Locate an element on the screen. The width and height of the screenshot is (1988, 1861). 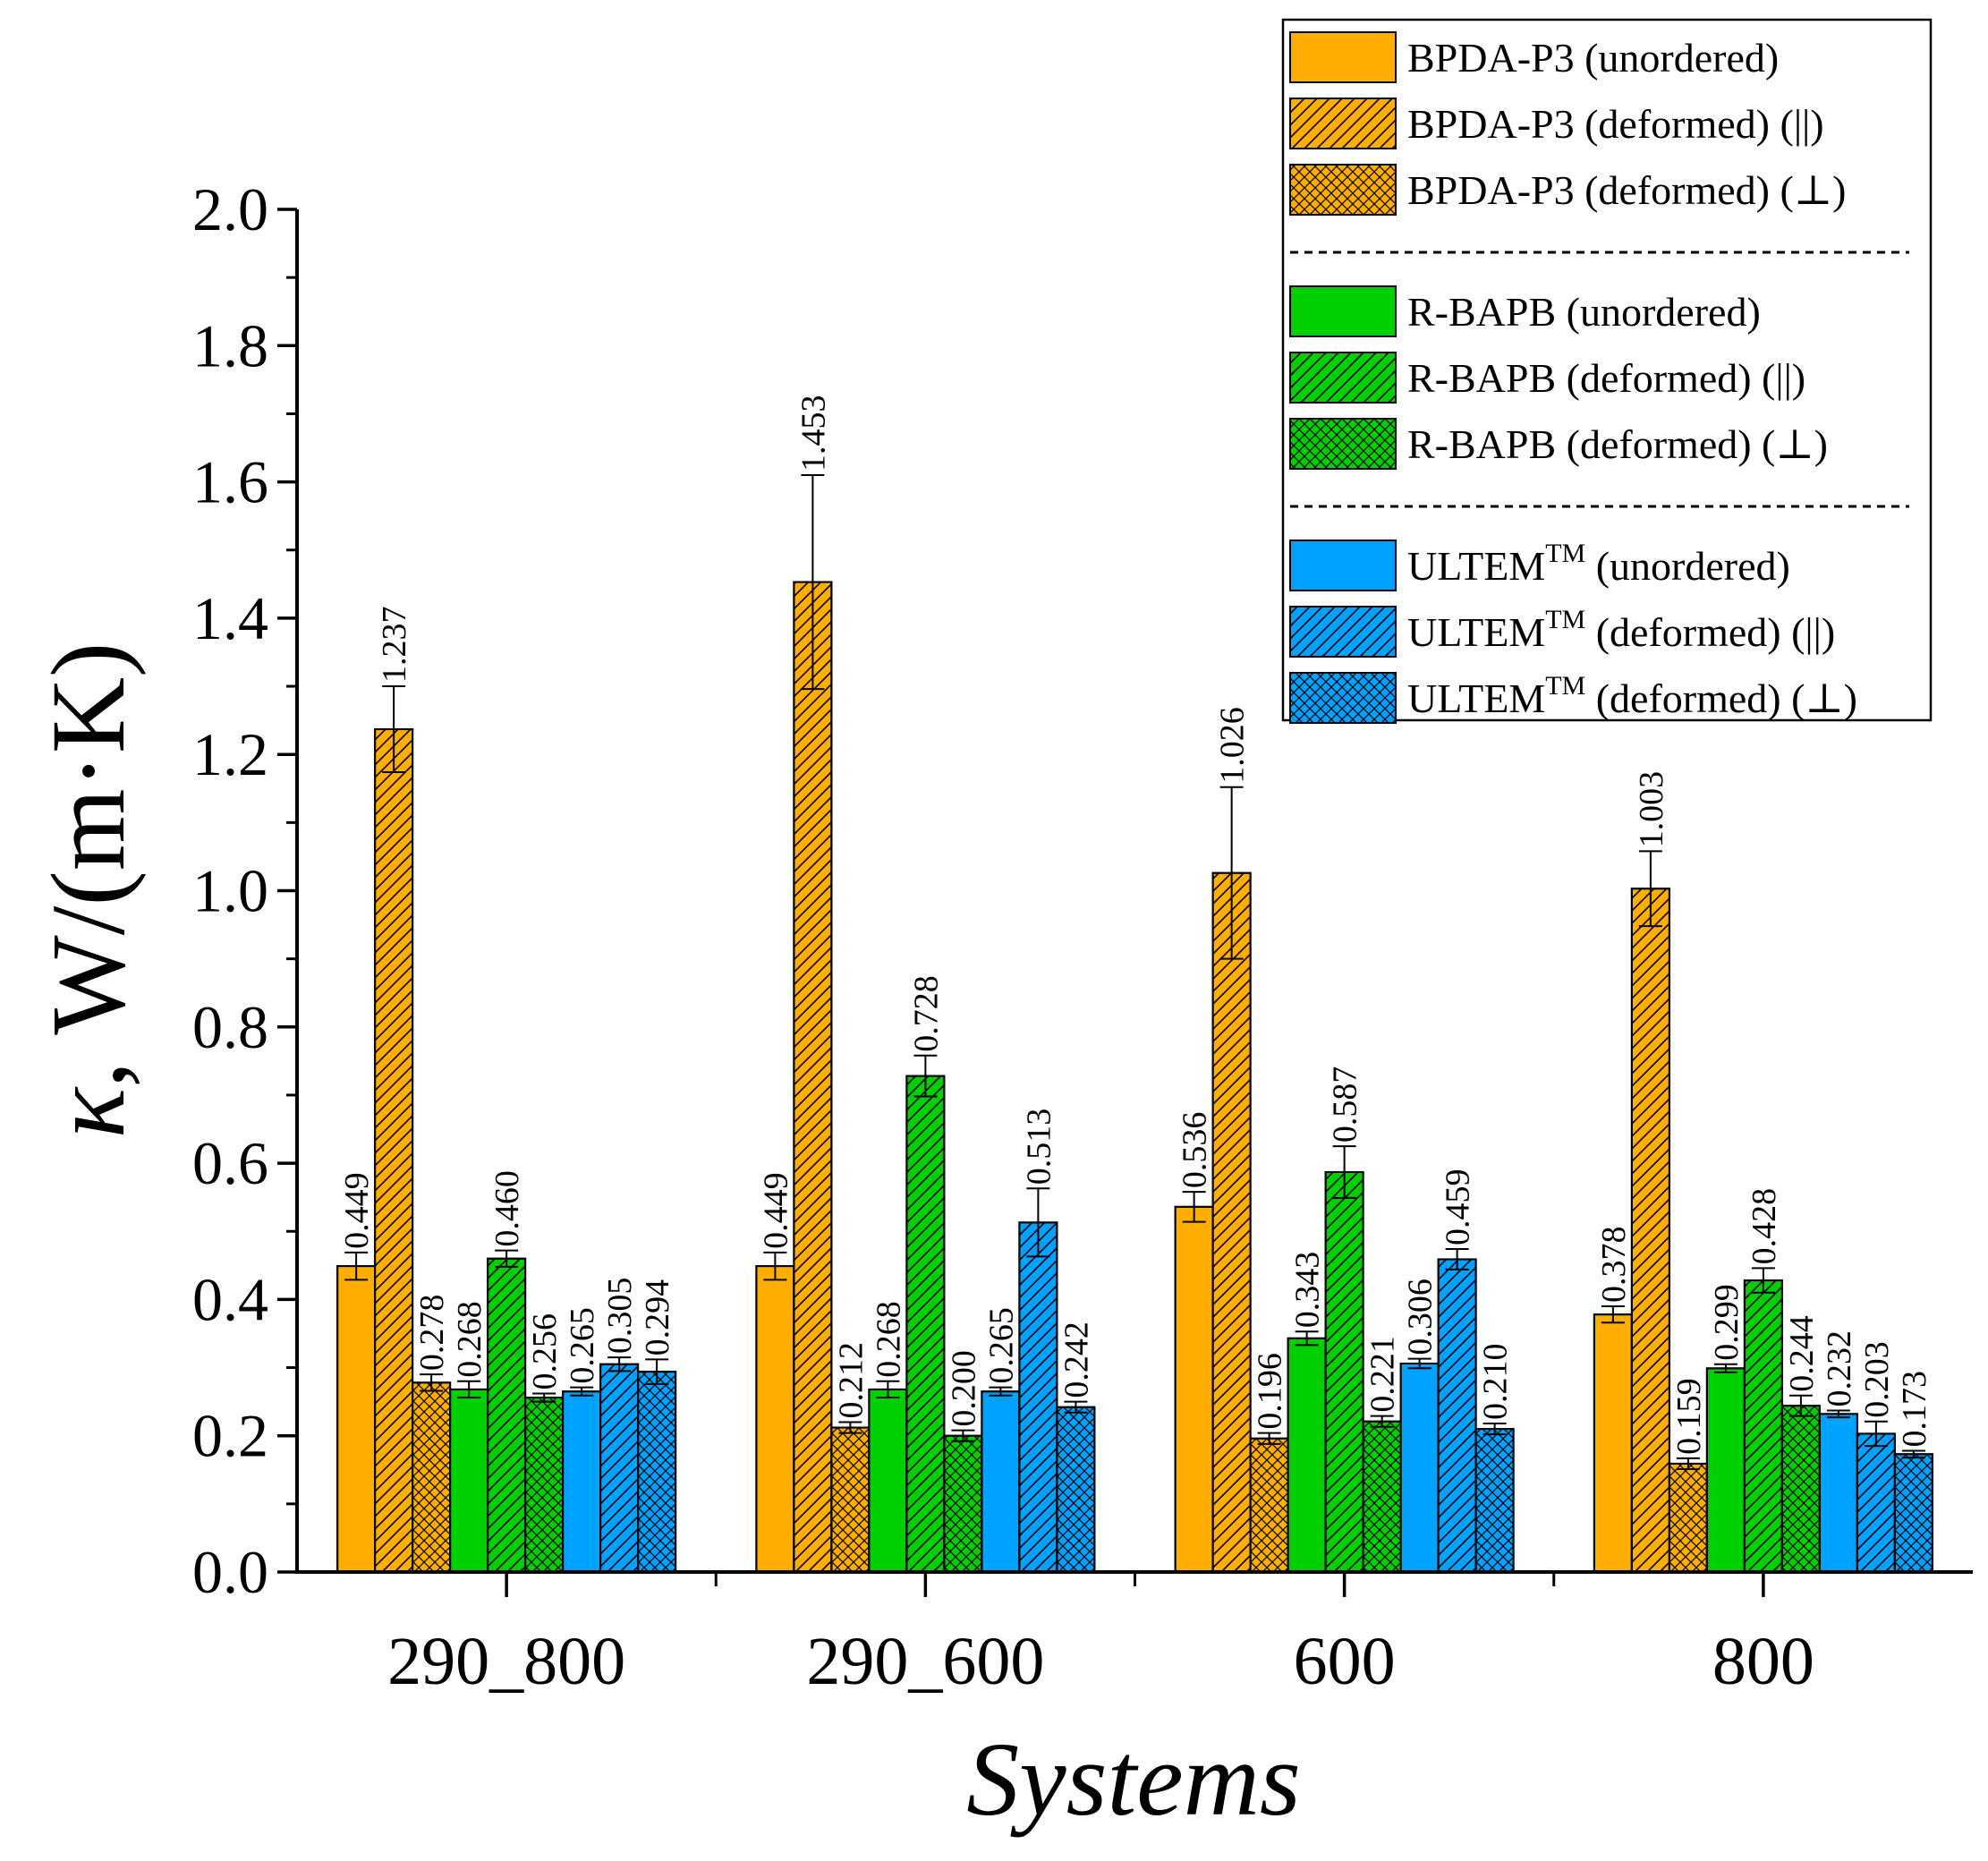
data-label: 0.378 is located at coordinates (1614, 1265).